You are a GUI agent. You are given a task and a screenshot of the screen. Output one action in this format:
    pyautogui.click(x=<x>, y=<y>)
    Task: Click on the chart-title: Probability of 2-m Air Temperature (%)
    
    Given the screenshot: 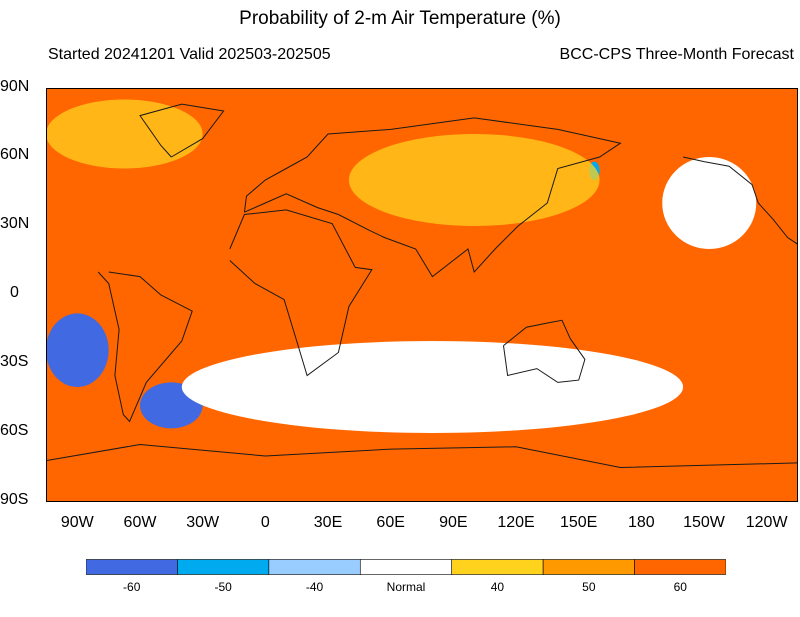 What is the action you would take?
    pyautogui.click(x=400, y=18)
    